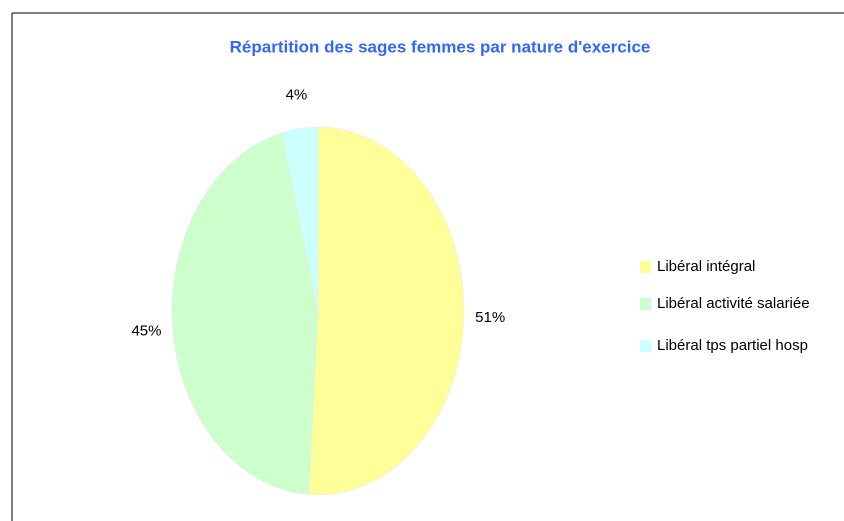 This screenshot has height=521, width=844. I want to click on data-label: 45%, so click(146, 330).